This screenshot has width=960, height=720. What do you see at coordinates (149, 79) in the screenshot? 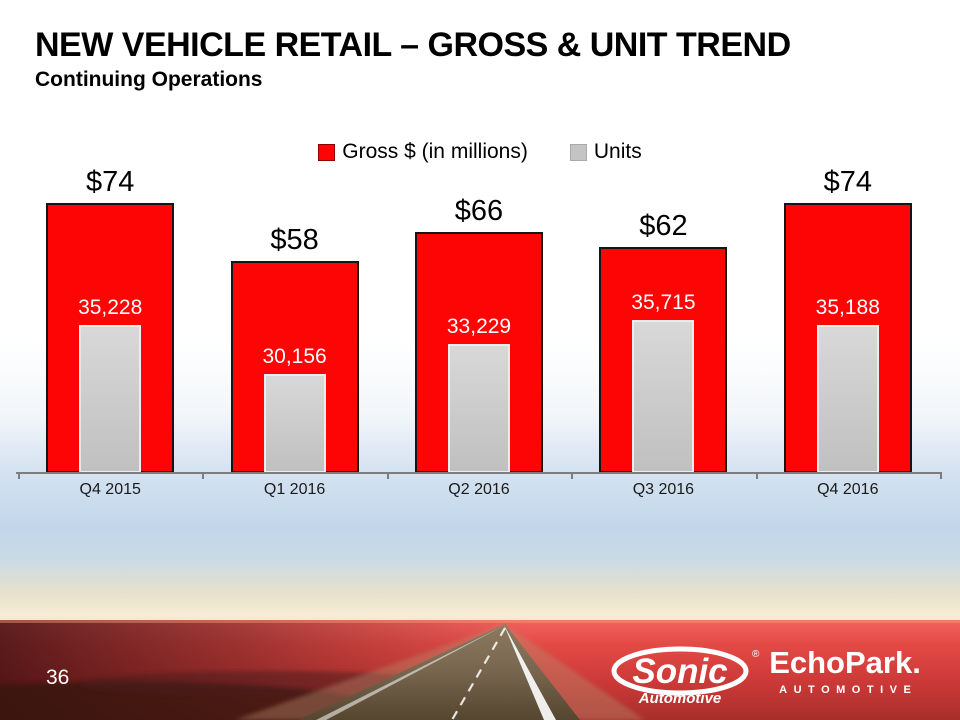
I see `slide-subtitle: Continuing Operations` at bounding box center [149, 79].